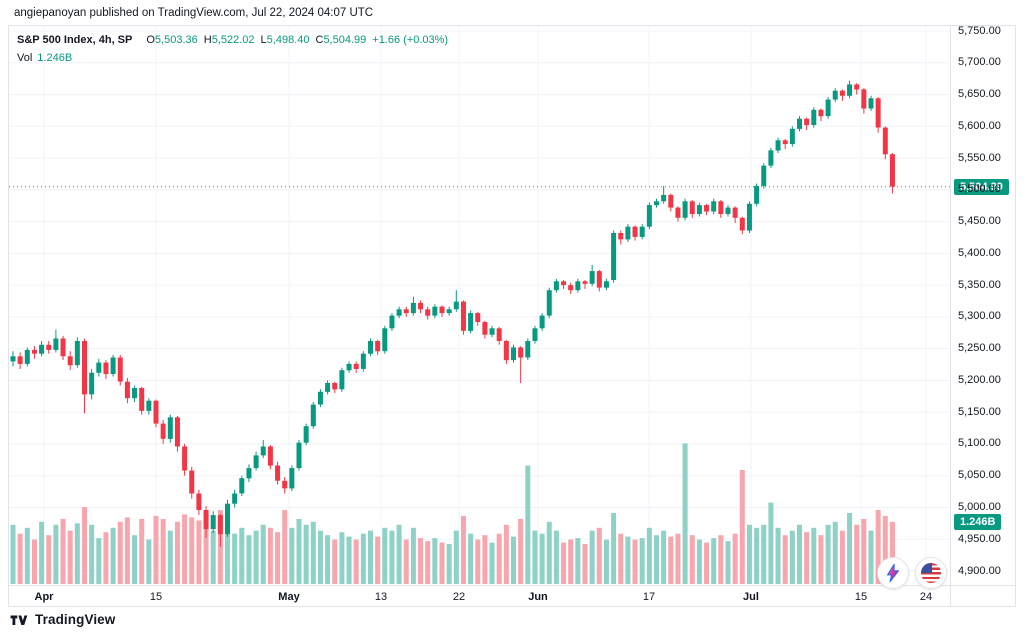  I want to click on price-axis-label: 5,600.00, so click(979, 125).